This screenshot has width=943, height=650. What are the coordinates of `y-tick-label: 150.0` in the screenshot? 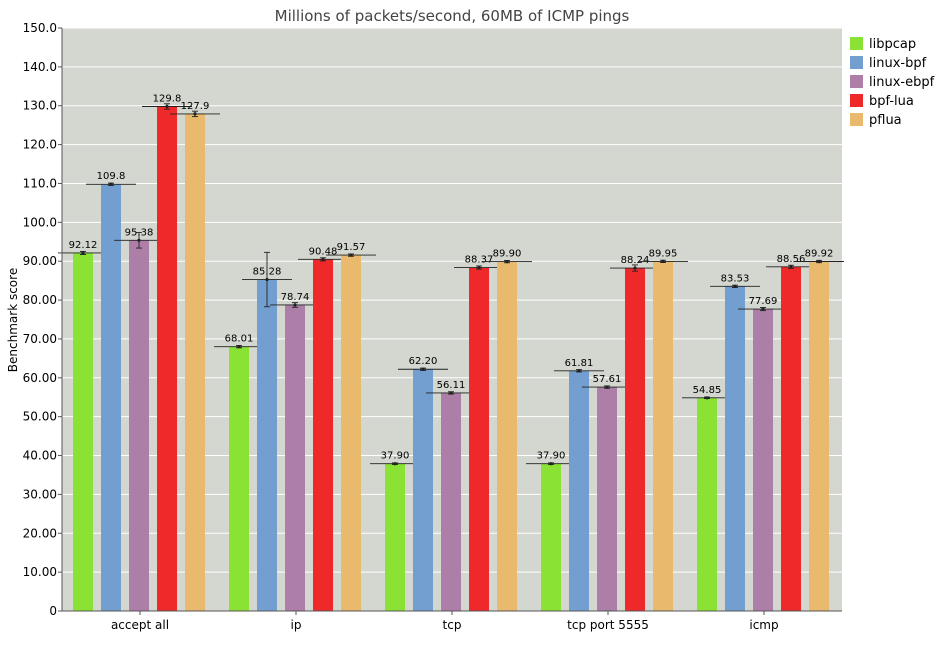 It's located at (40, 28).